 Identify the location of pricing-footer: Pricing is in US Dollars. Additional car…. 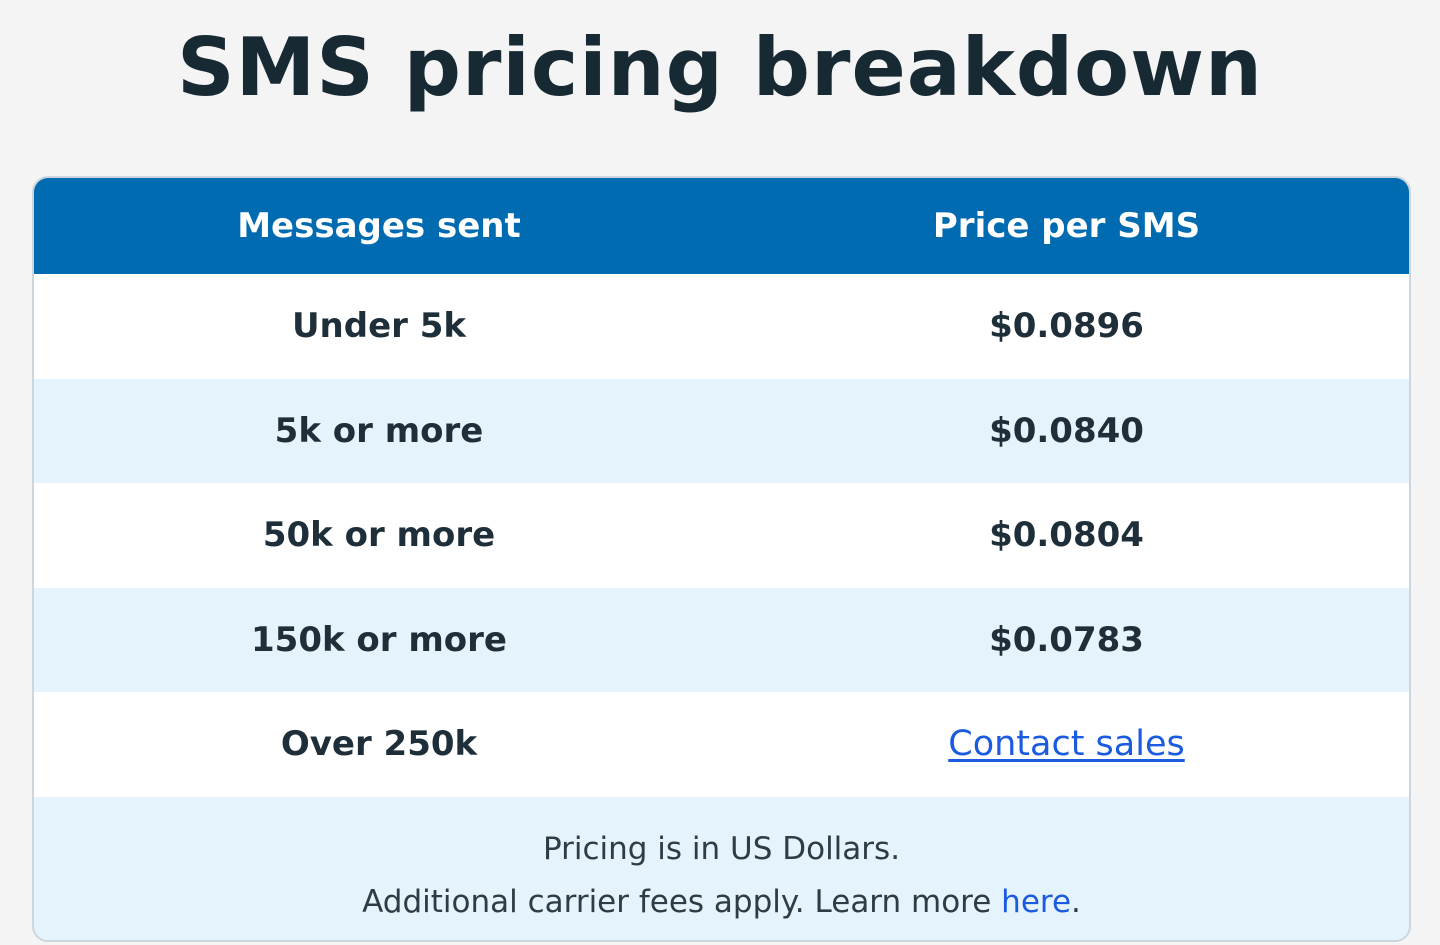
(721, 868).